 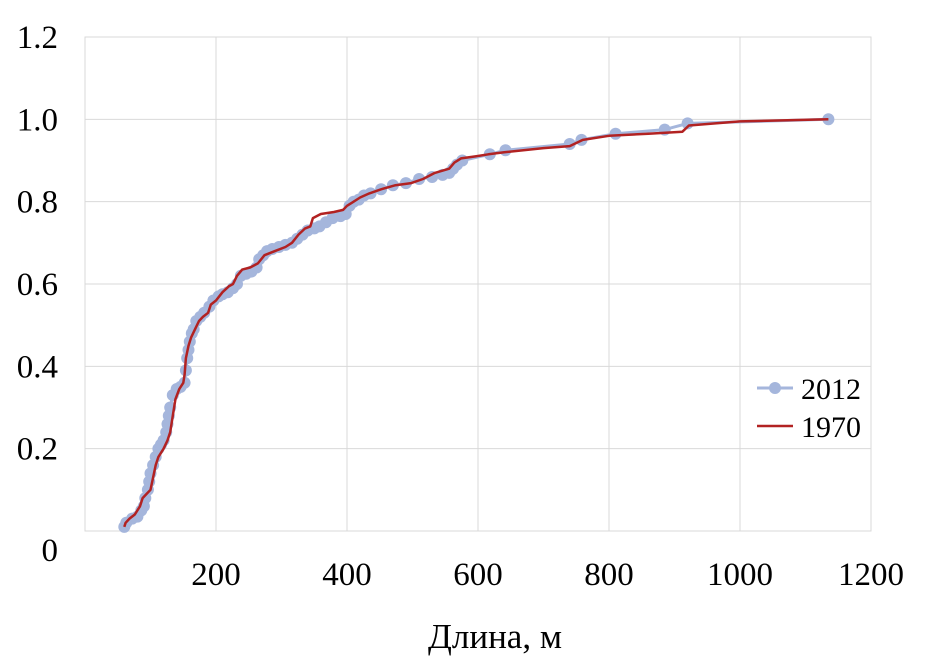 What do you see at coordinates (831, 427) in the screenshot?
I see `legend-label-1970: 1970` at bounding box center [831, 427].